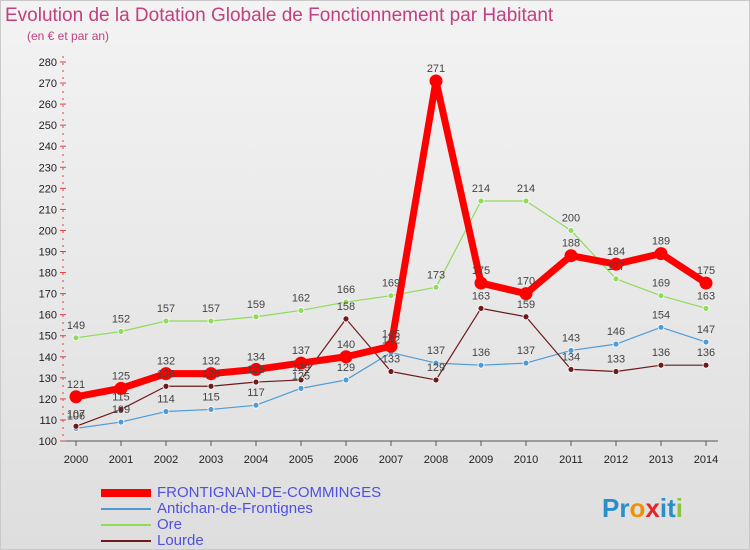 The height and width of the screenshot is (550, 750). Describe the element at coordinates (571, 338) in the screenshot. I see `series-1-label-11: 143` at that location.